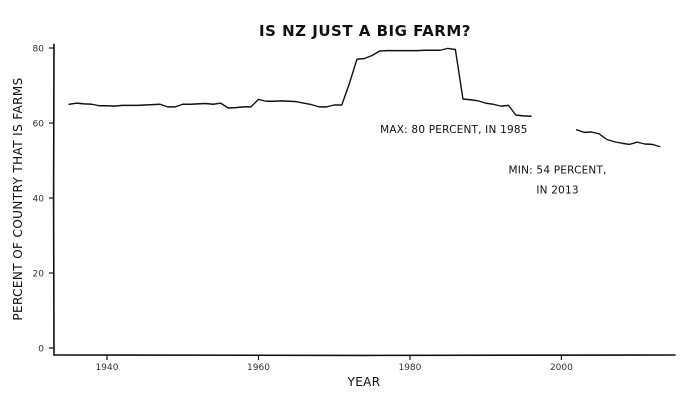 The width and height of the screenshot is (700, 400). I want to click on x-tick-label: 1960, so click(258, 368).